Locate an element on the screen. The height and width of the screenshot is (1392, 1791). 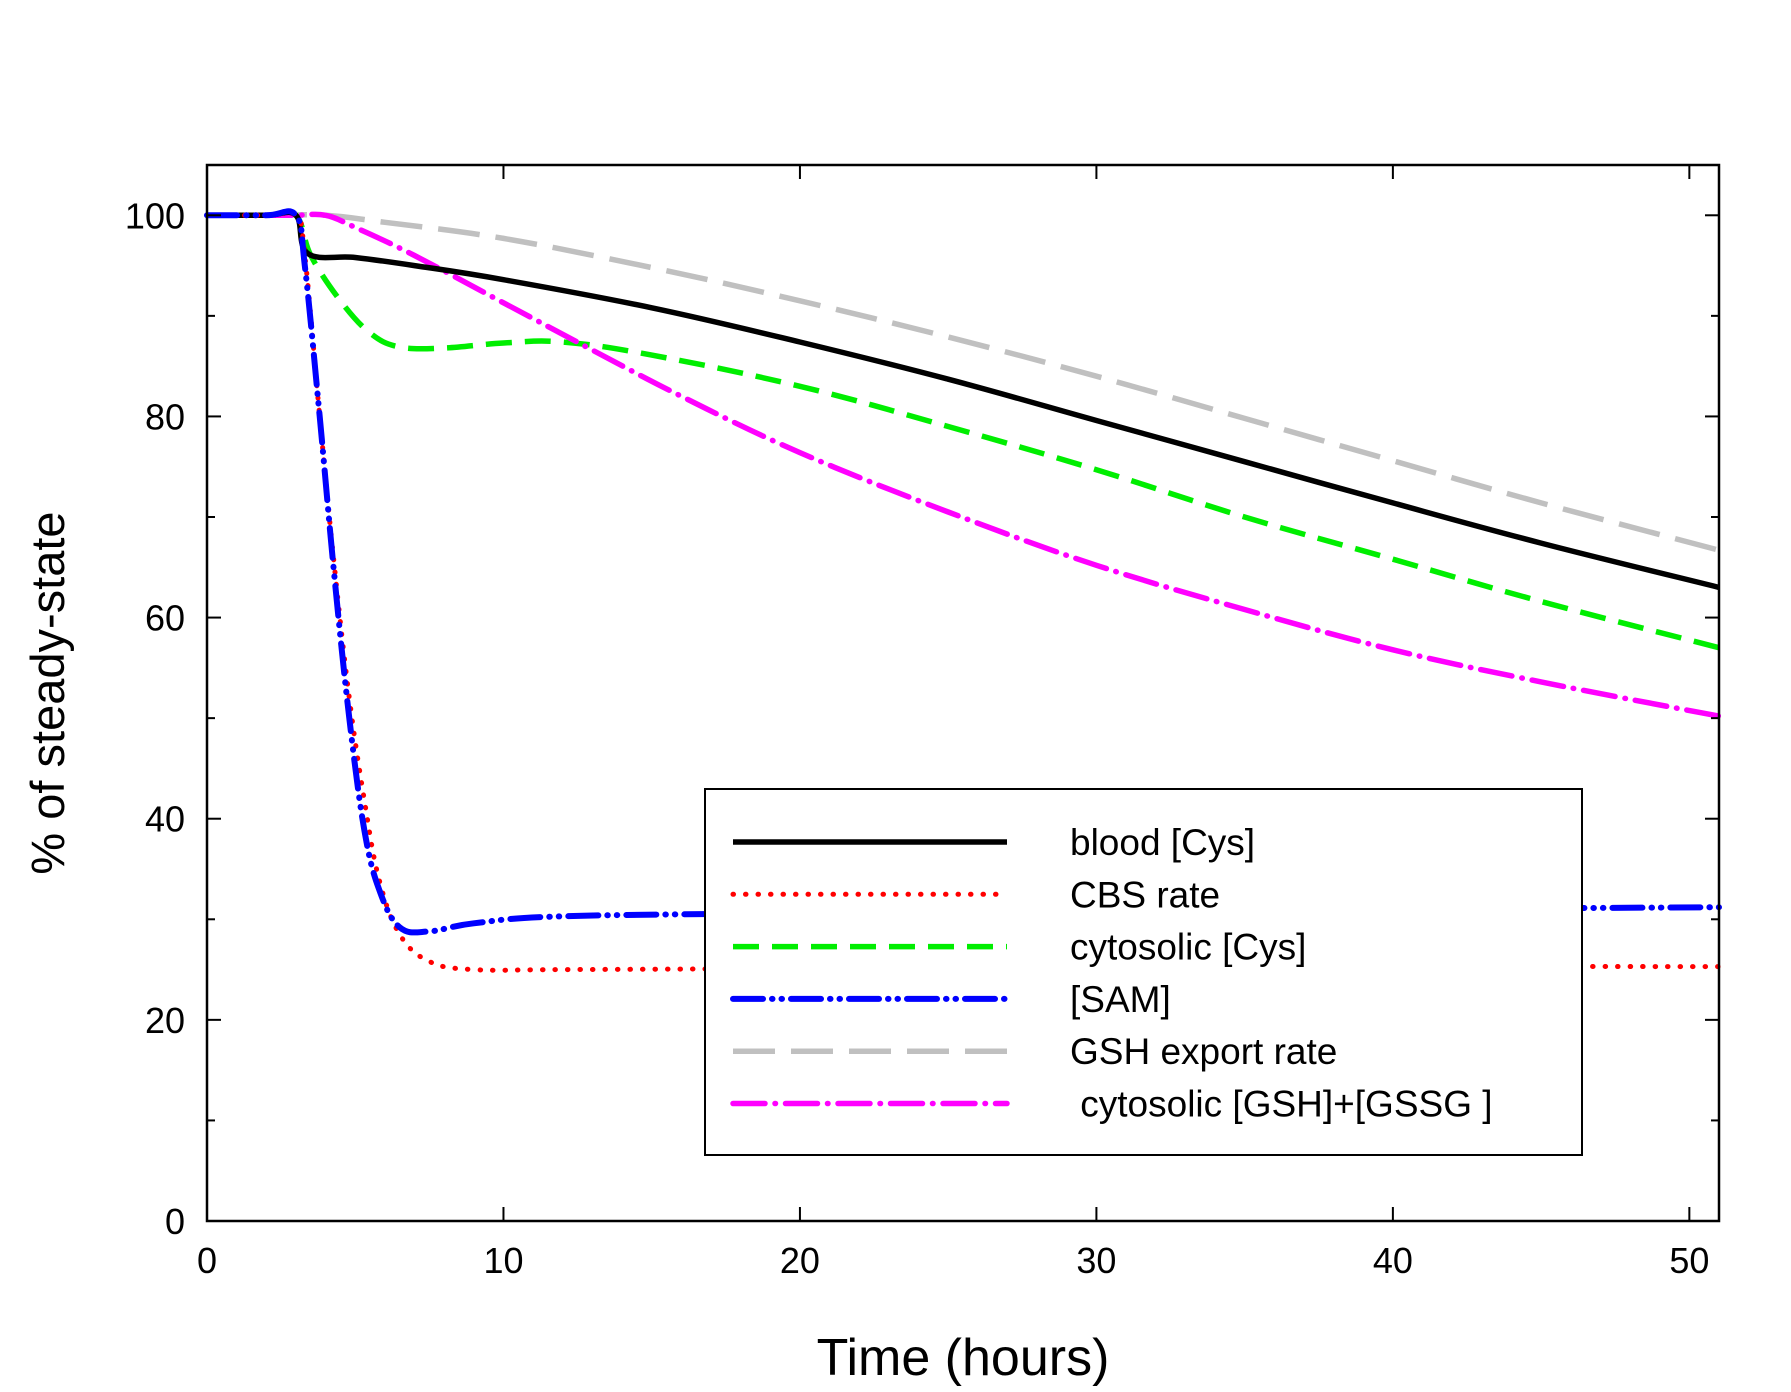
legend-label-blood-cys: blood [Cys] is located at coordinates (1162, 842).